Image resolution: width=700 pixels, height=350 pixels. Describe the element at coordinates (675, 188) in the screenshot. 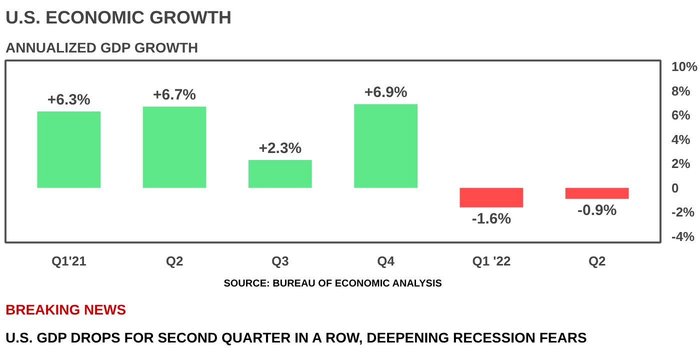

I see `y-tick-label: 0` at that location.